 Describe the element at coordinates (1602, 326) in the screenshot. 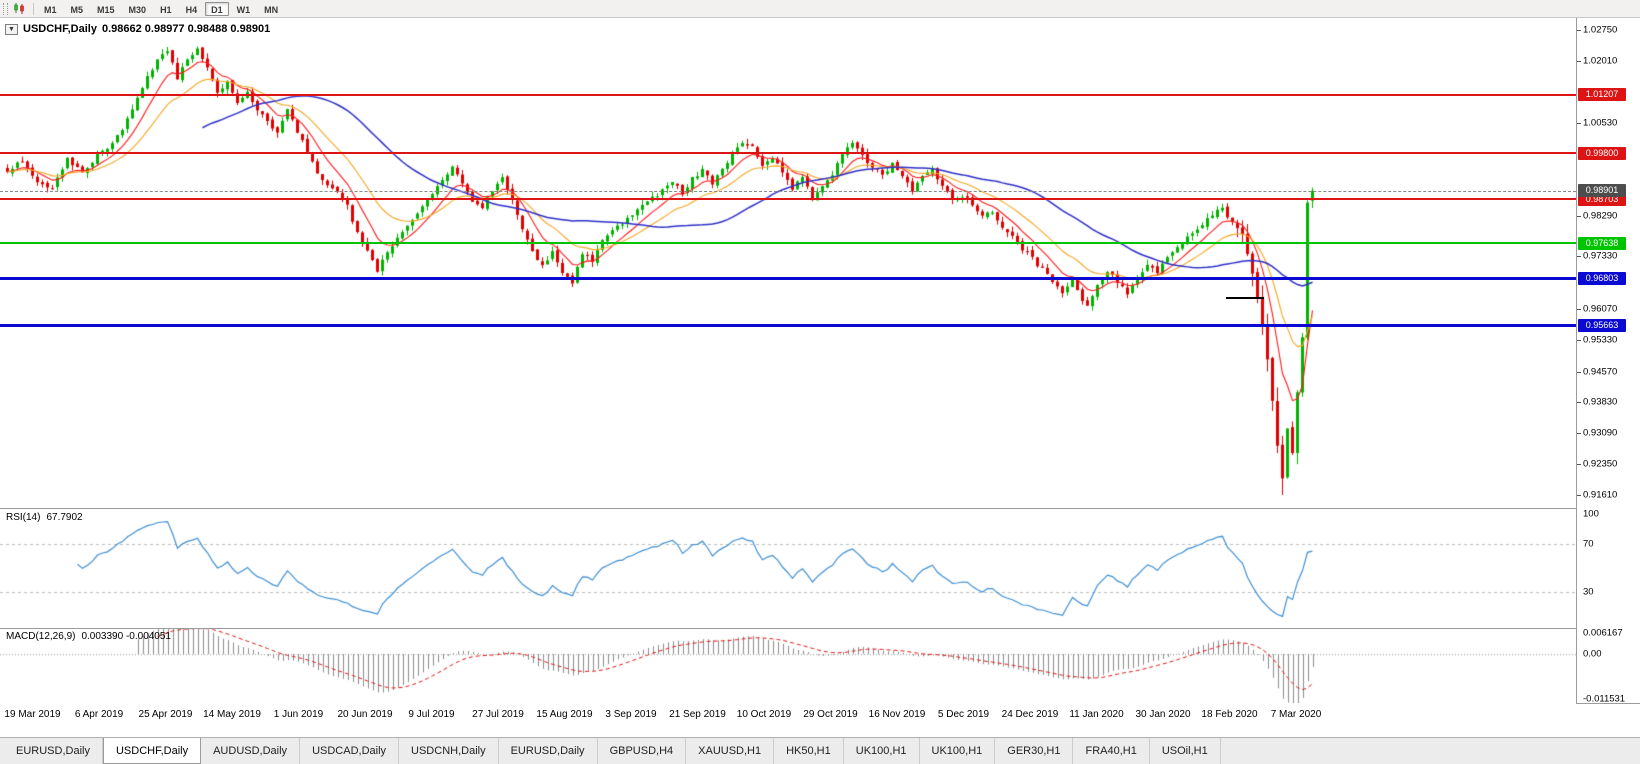

I see `price-badge-support: 0.95663` at that location.